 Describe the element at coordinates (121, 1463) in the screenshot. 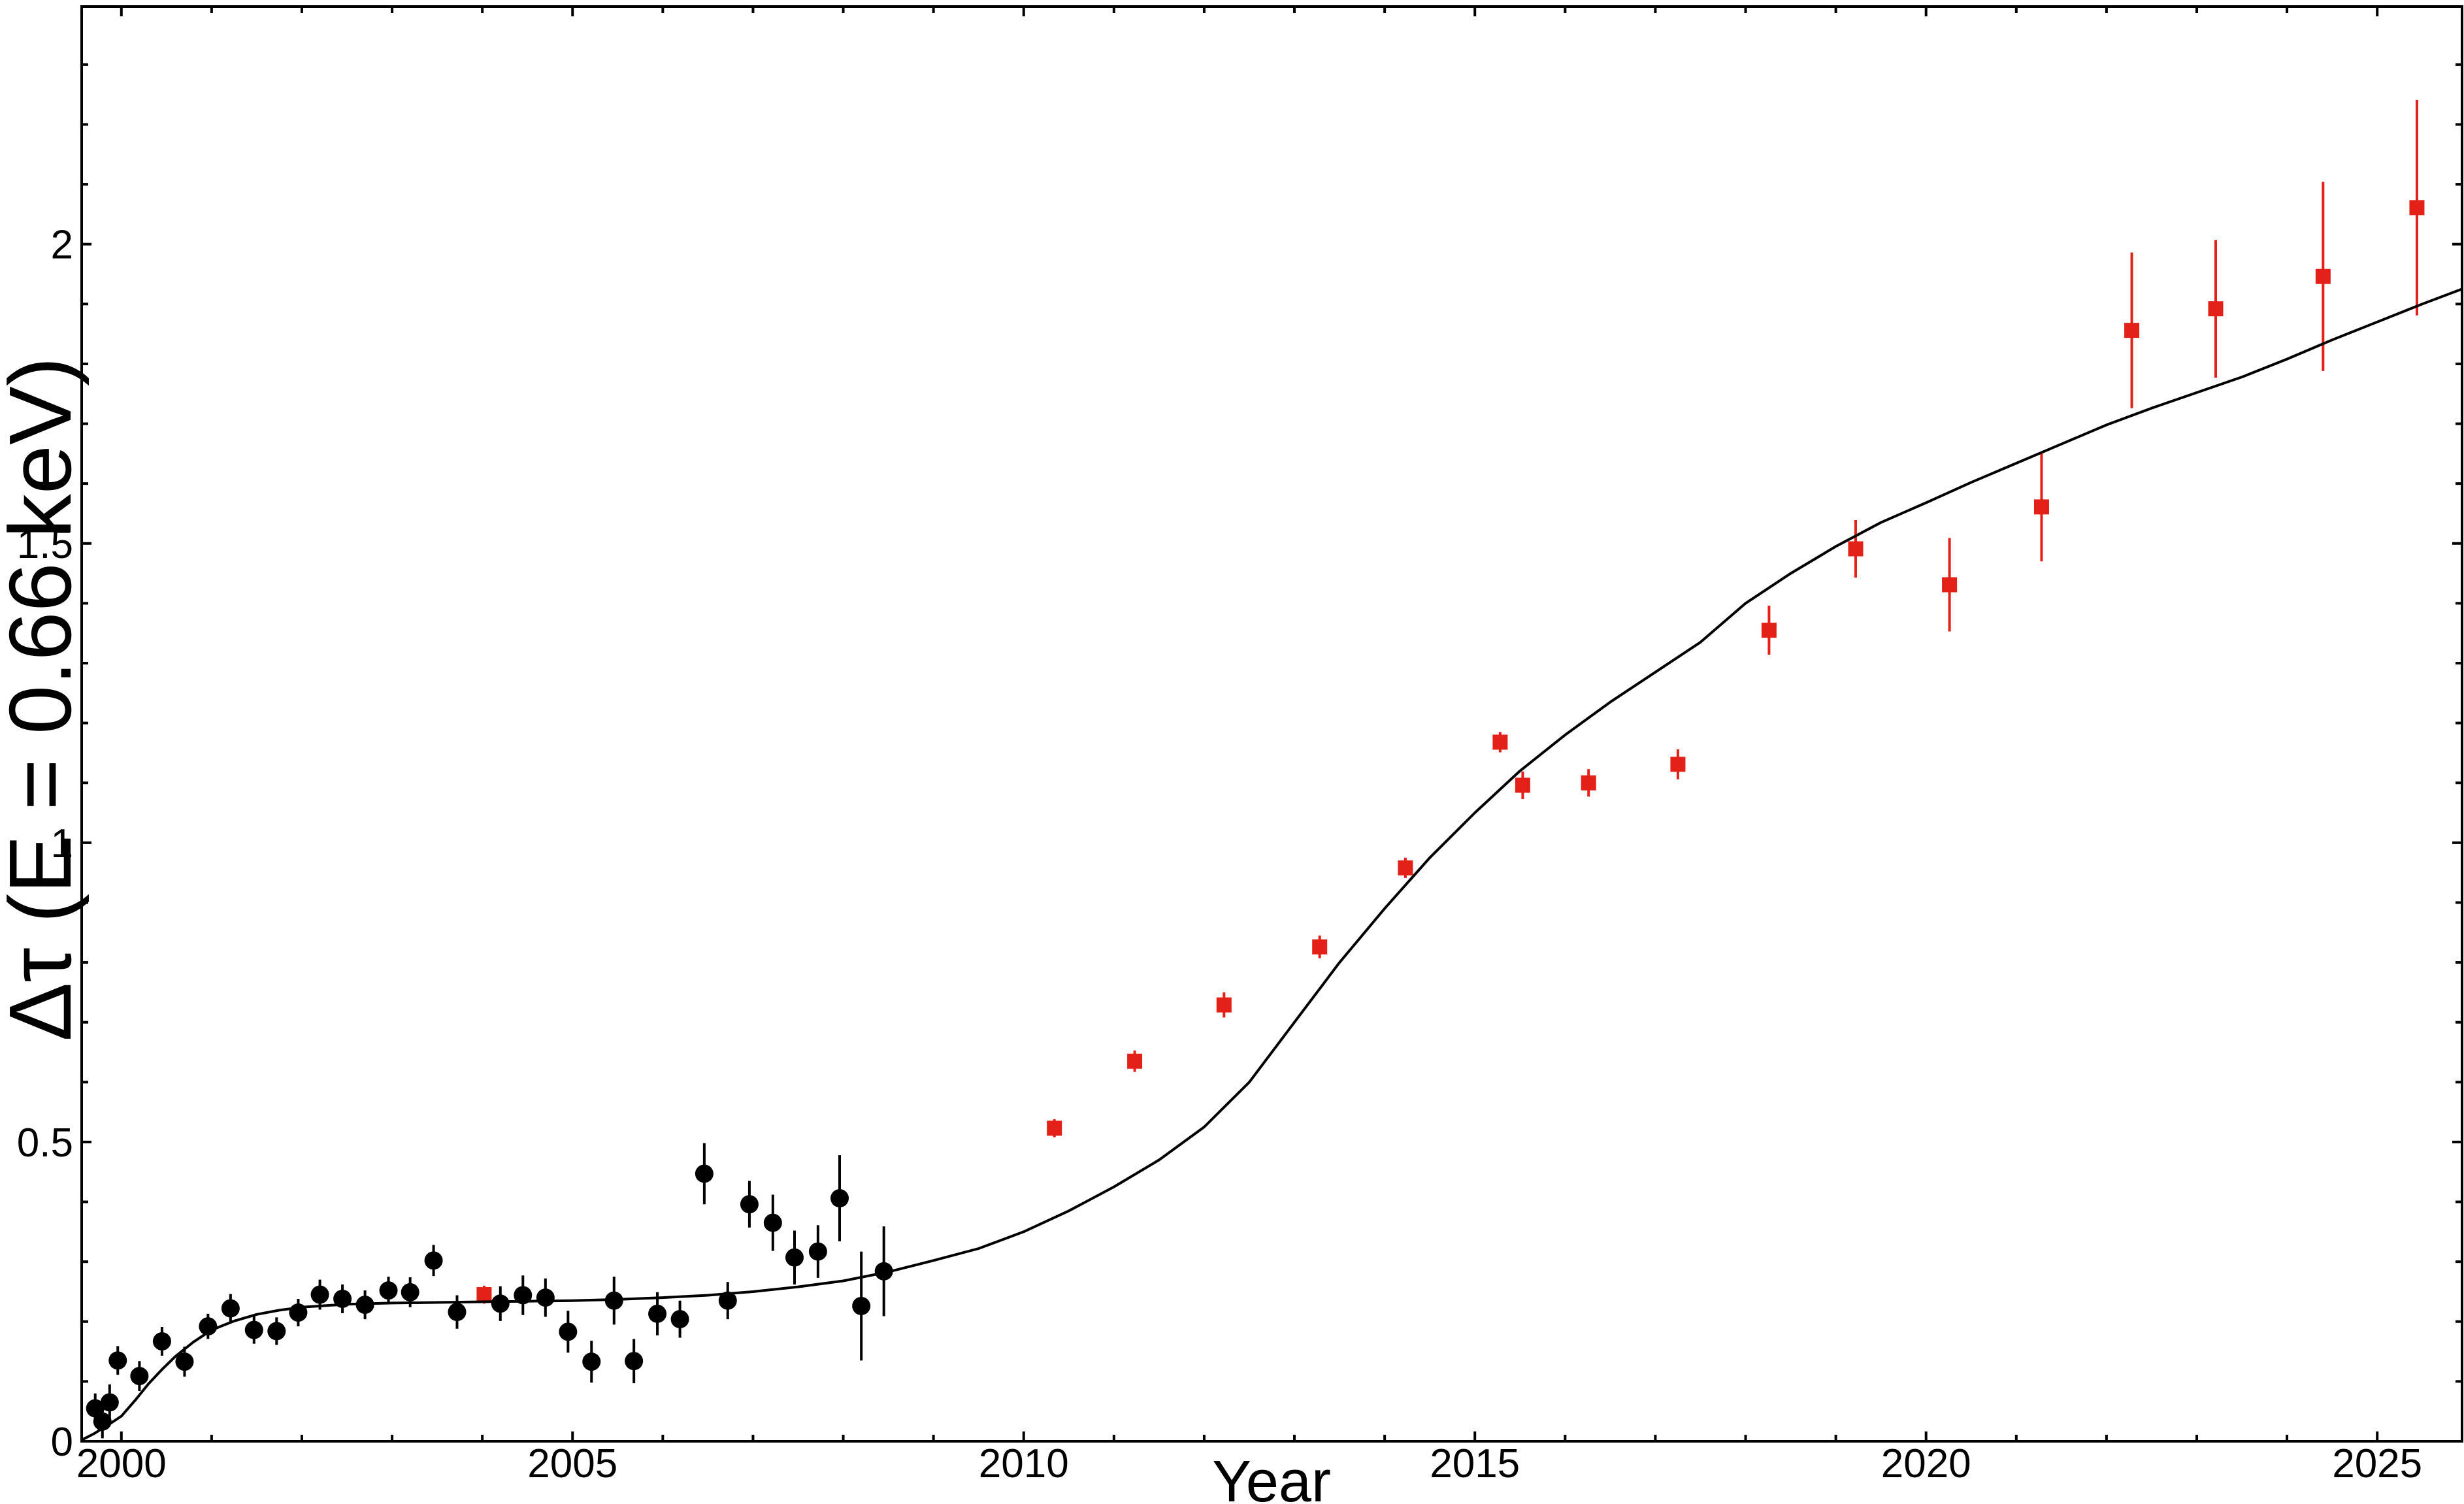

I see `x-tick-label: 2000` at that location.